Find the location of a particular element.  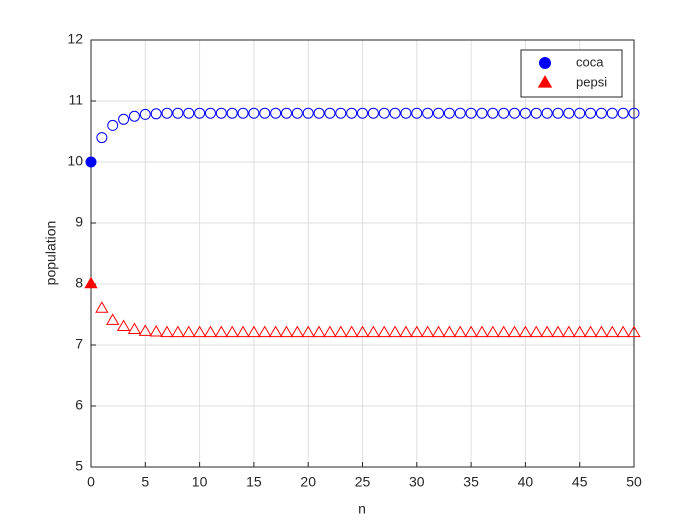

y-tick-label: 10 is located at coordinates (75, 161).